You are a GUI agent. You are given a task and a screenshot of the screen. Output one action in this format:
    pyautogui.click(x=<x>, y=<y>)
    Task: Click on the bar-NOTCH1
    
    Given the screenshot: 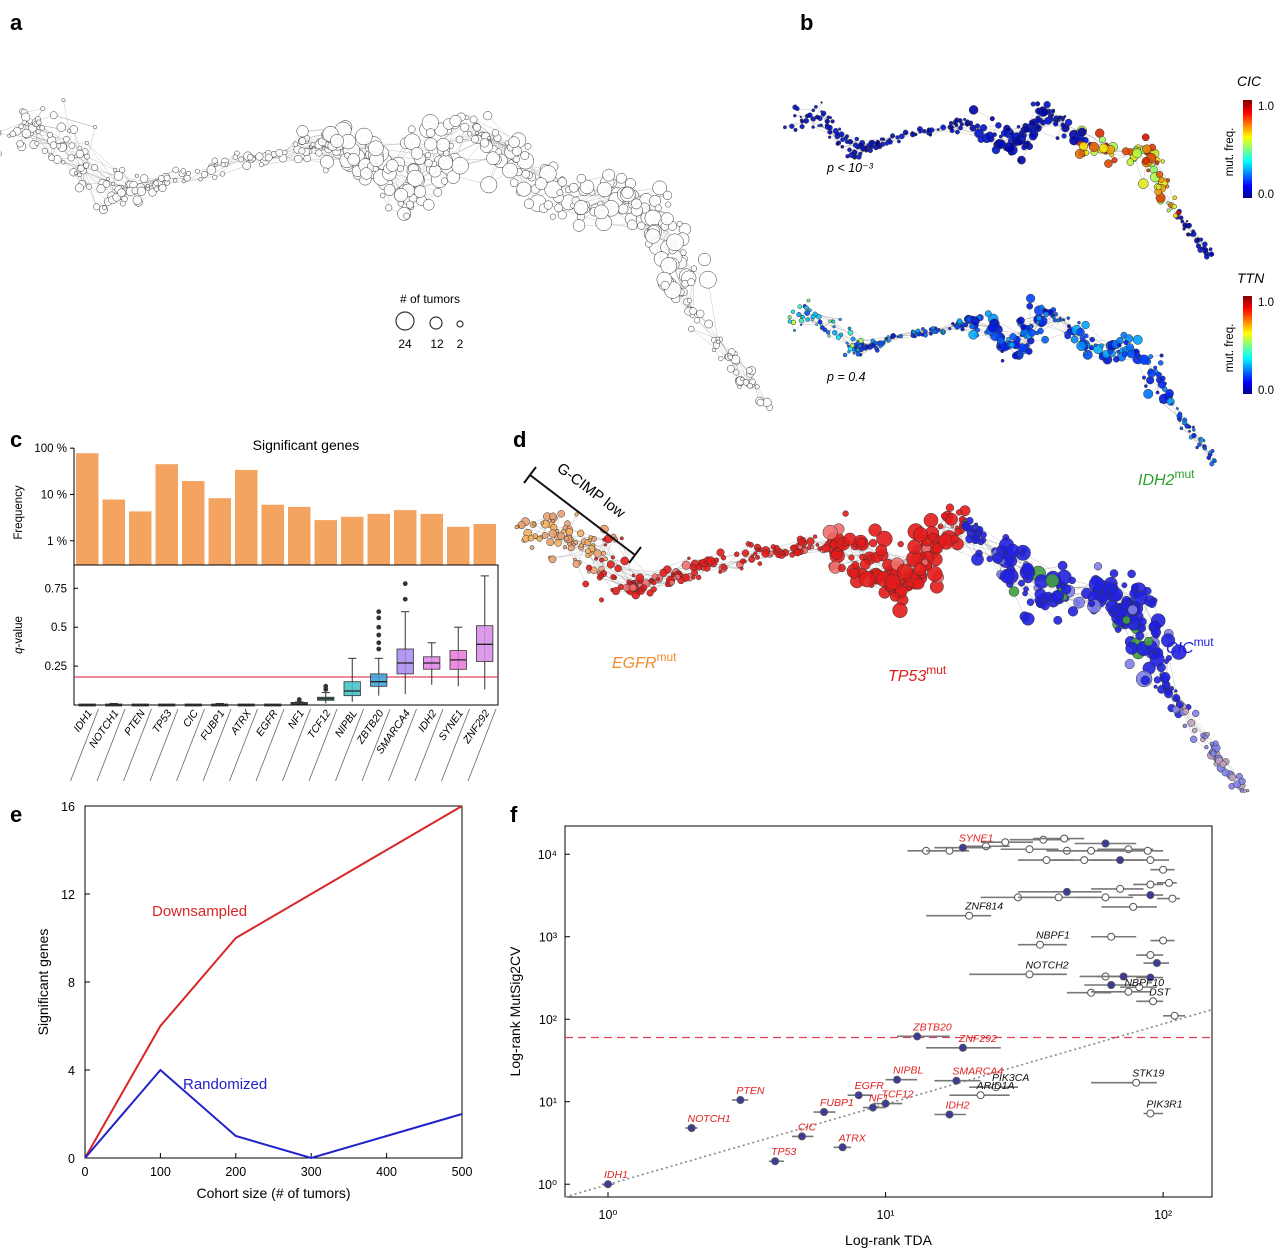 What is the action you would take?
    pyautogui.click(x=113, y=532)
    